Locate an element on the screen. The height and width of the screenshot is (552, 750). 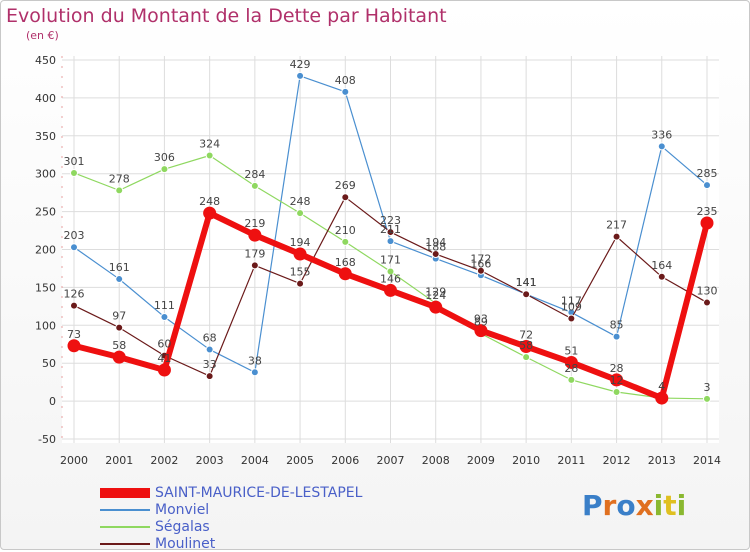
legend-item-monviel: Monviel is located at coordinates (231, 509).